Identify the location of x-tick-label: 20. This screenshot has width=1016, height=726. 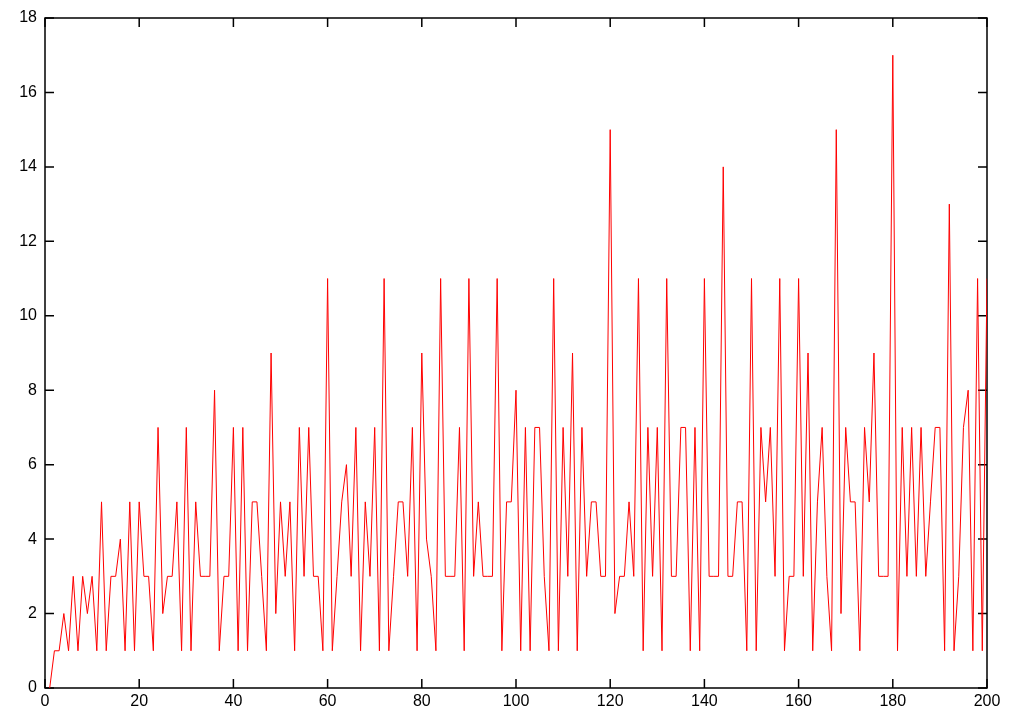
(139, 701).